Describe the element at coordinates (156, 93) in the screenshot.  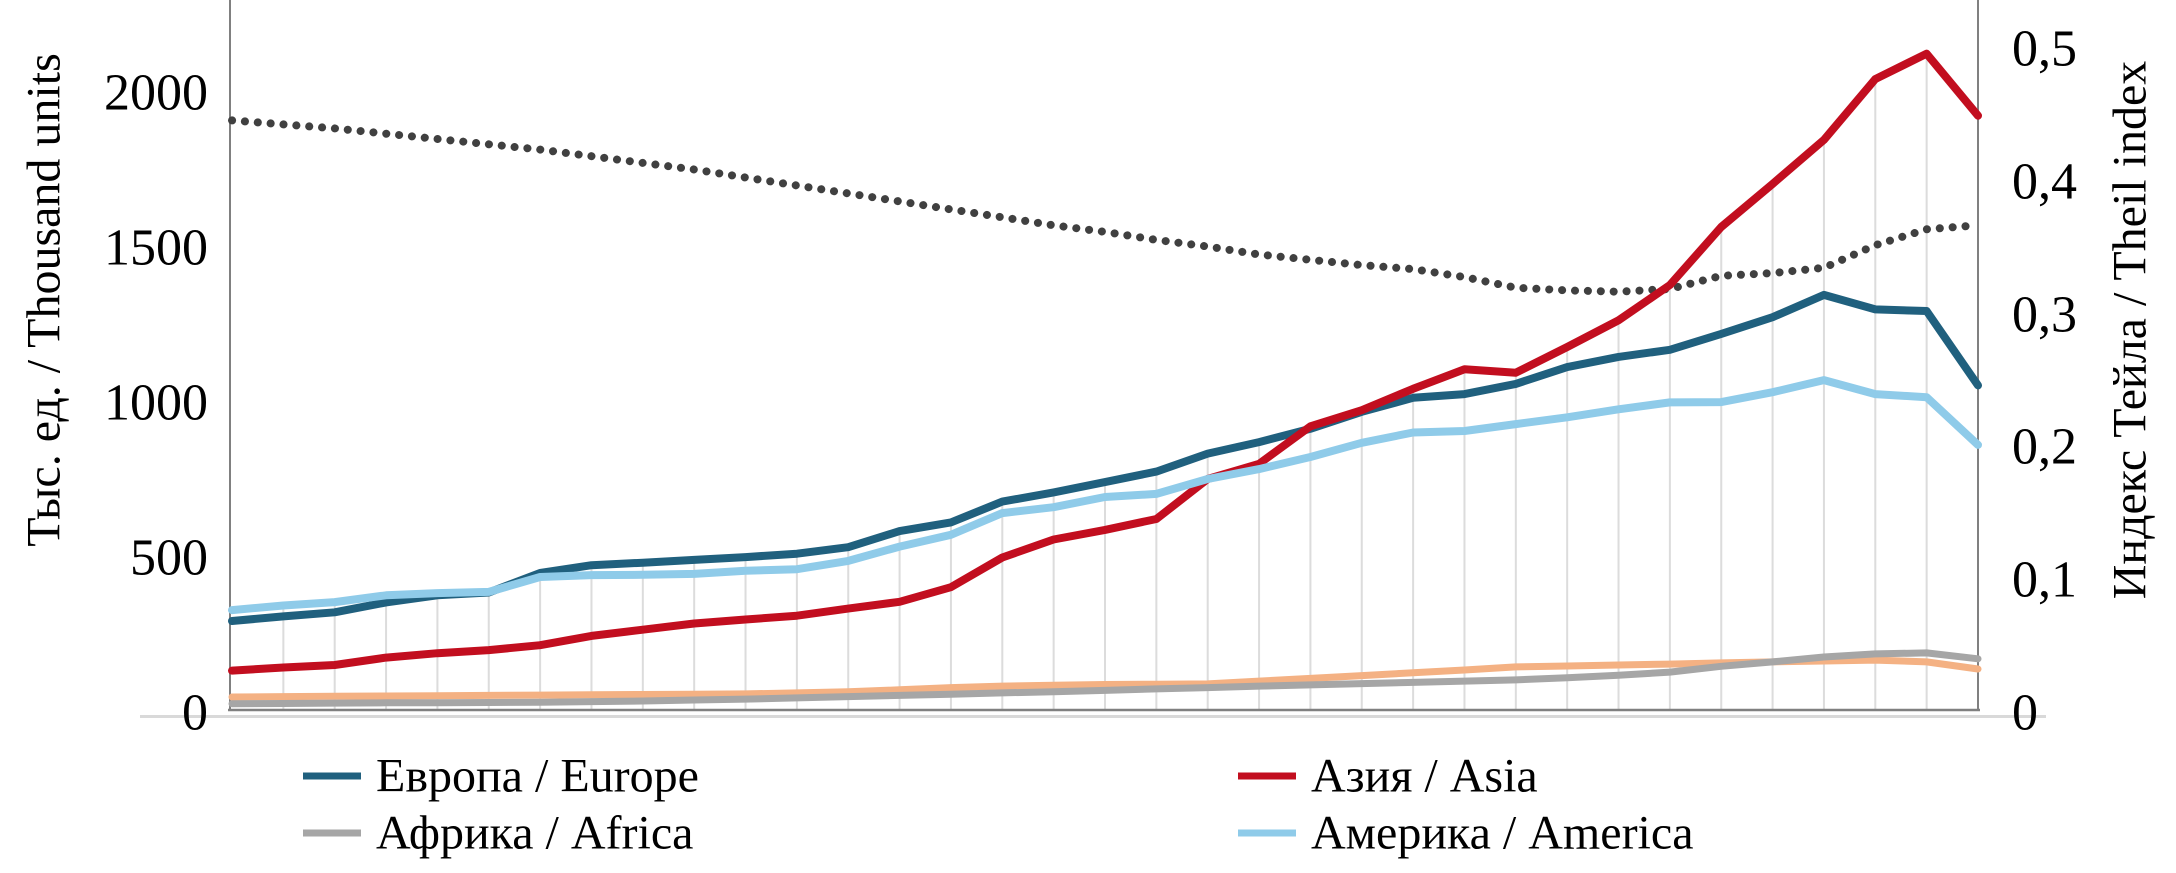
I see `y-left-tick-2000: 2000` at that location.